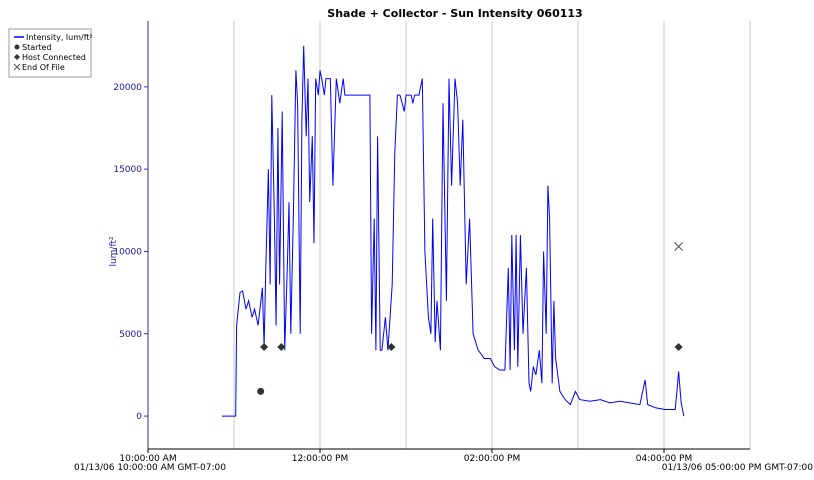 Image resolution: width=814 pixels, height=480 pixels. What do you see at coordinates (127, 252) in the screenshot?
I see `y-tick-label: 10000` at bounding box center [127, 252].